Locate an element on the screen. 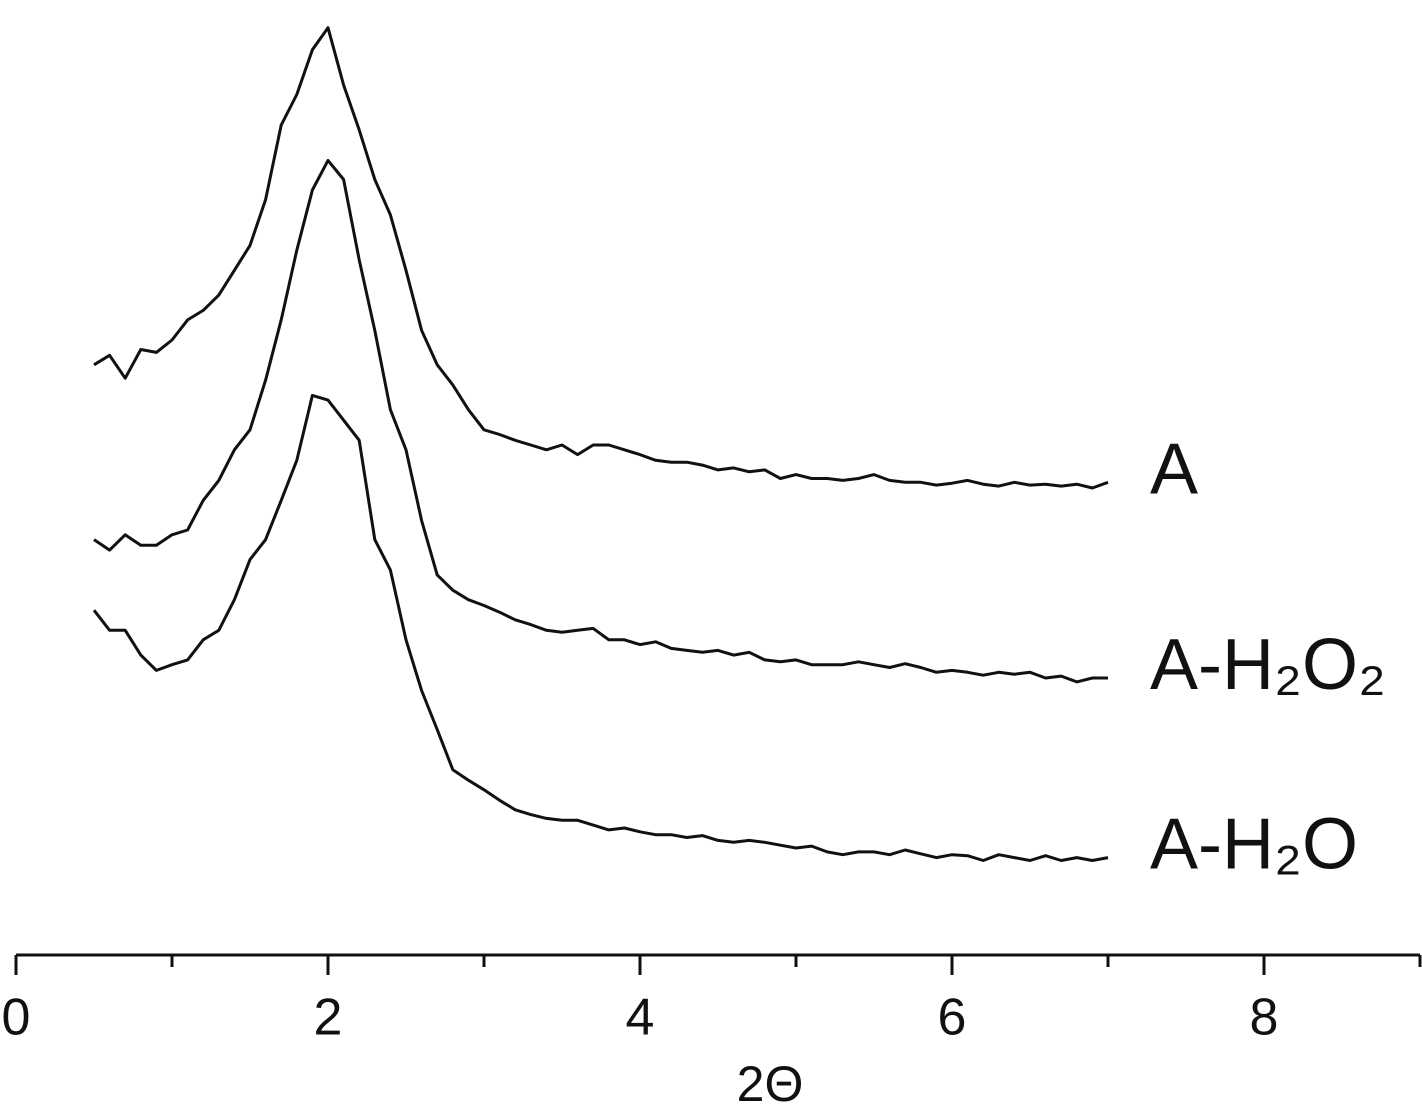 The height and width of the screenshot is (1117, 1422). x-tick-label: 2 is located at coordinates (328, 1018).